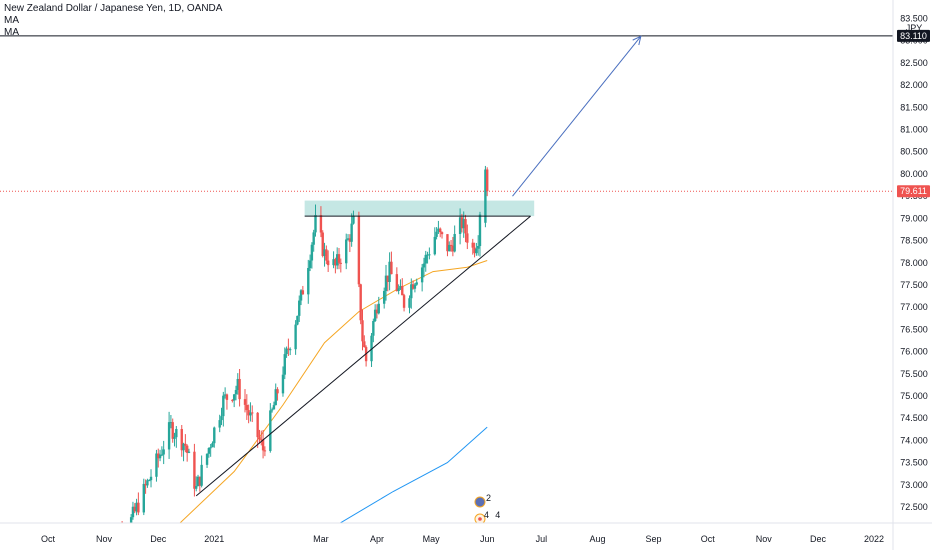  I want to click on target-price-label: 83.110, so click(913, 36).